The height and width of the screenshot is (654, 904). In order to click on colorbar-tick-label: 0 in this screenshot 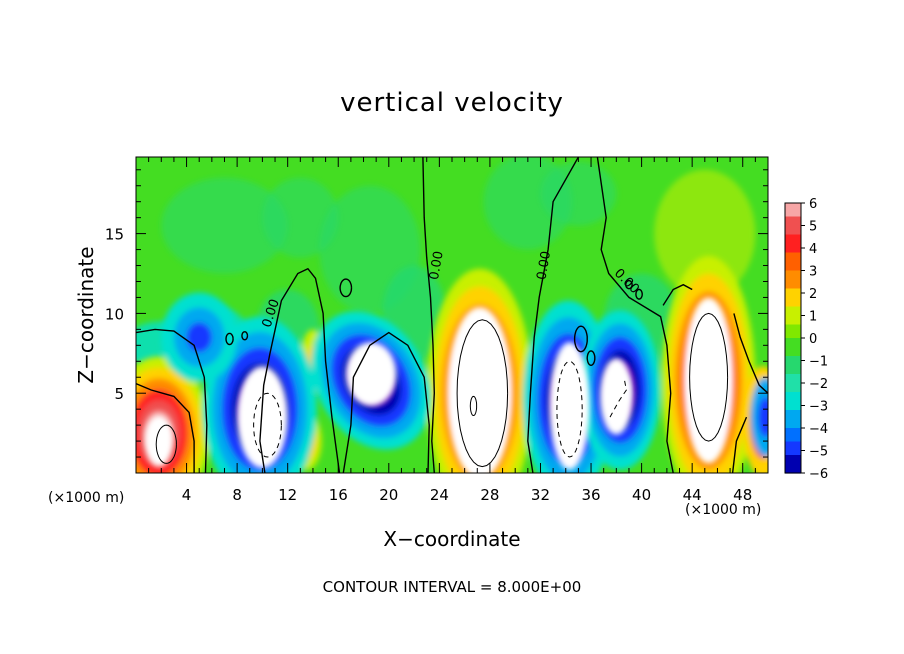, I will do `click(813, 339)`.